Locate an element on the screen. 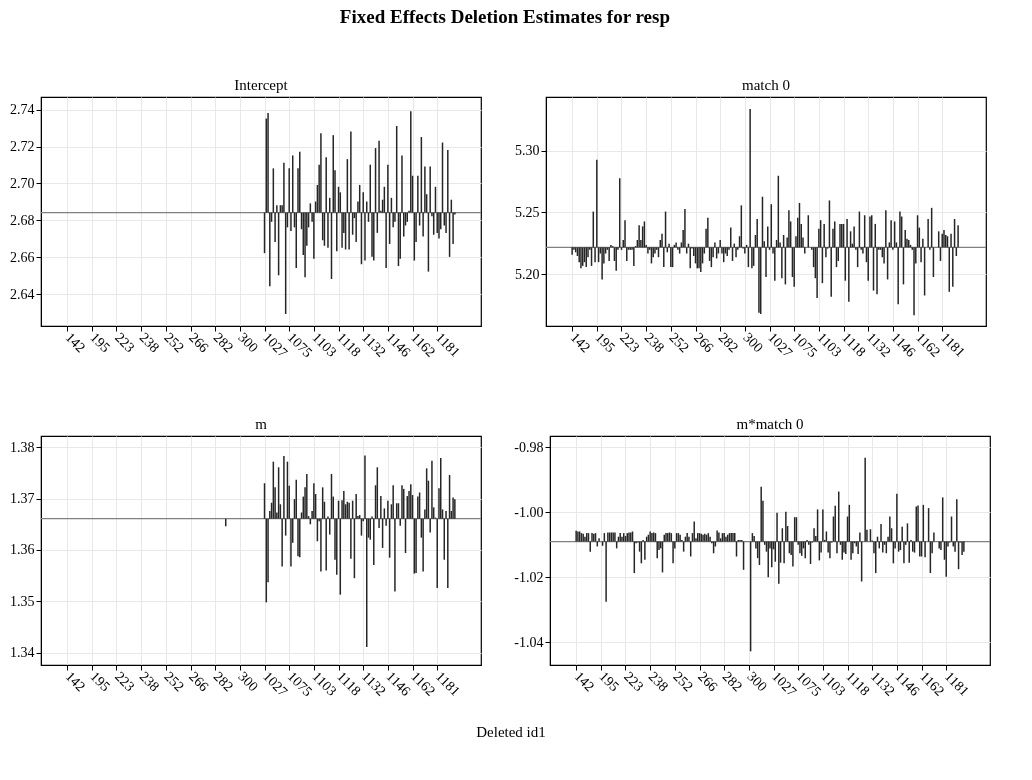 The image size is (1032, 780). y-tick-label: -1.00 is located at coordinates (529, 512).